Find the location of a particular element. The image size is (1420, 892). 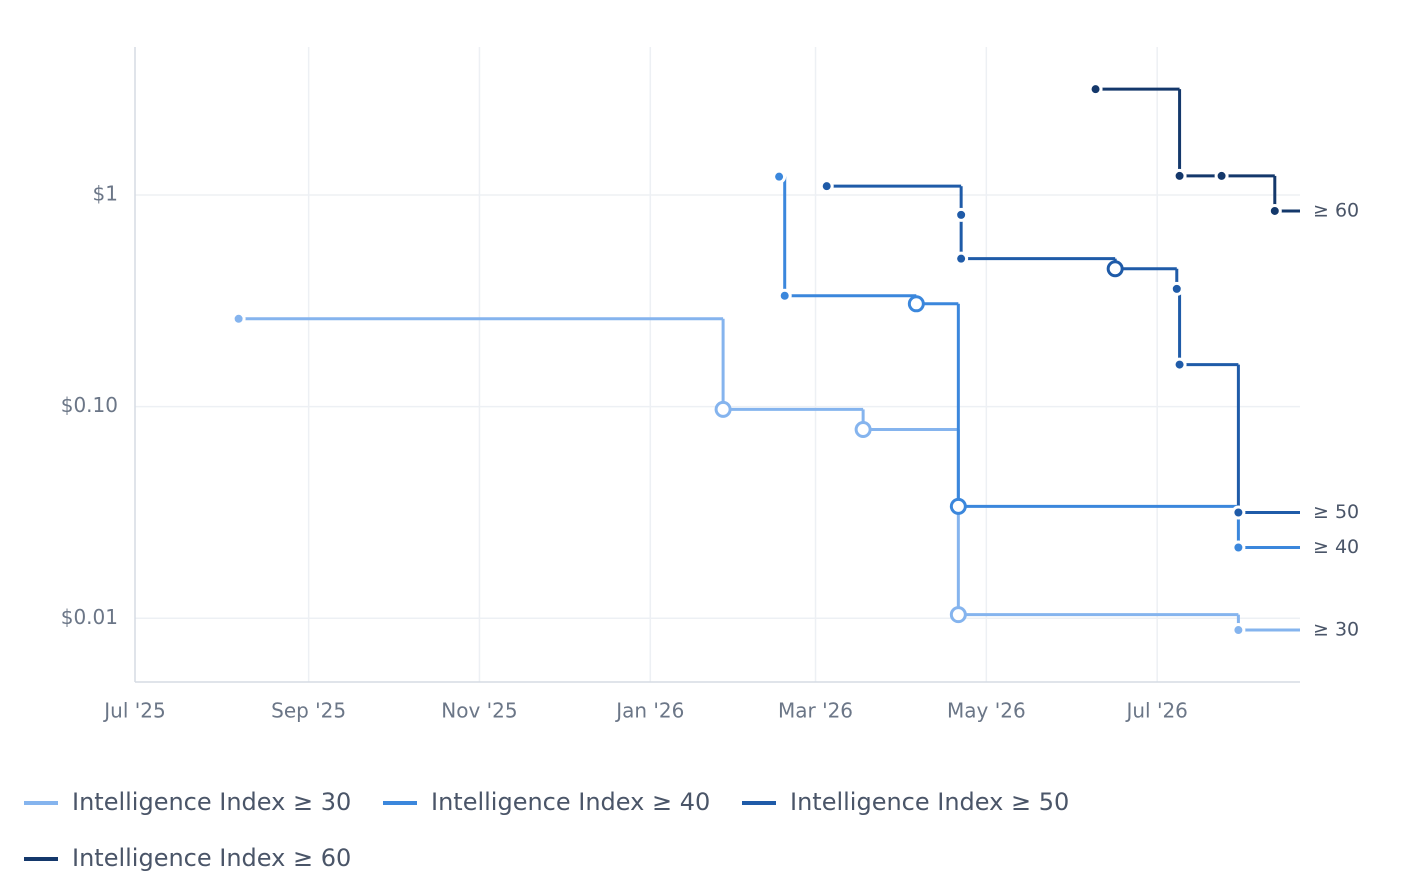

legend-label: Intelligence Index ≥ 30 is located at coordinates (211, 802).